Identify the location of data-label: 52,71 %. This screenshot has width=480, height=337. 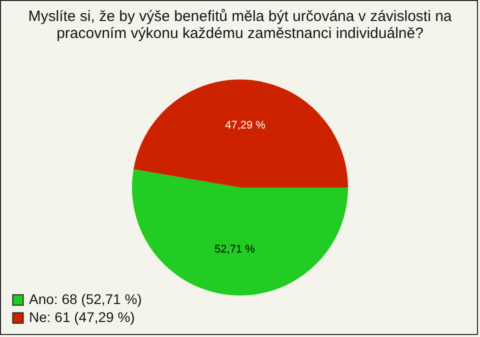
(235, 249).